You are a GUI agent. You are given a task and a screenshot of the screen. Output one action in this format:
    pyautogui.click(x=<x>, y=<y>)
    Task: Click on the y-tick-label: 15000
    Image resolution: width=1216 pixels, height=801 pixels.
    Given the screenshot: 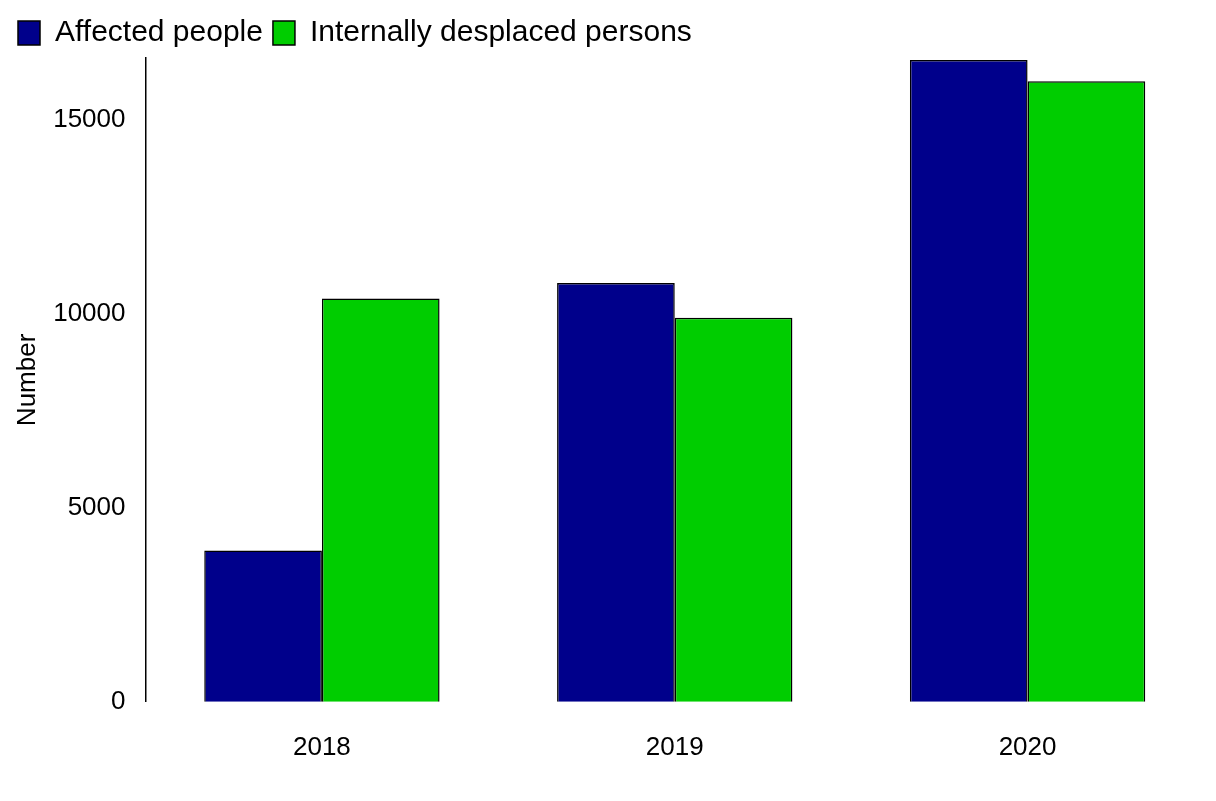 What is the action you would take?
    pyautogui.click(x=89, y=118)
    